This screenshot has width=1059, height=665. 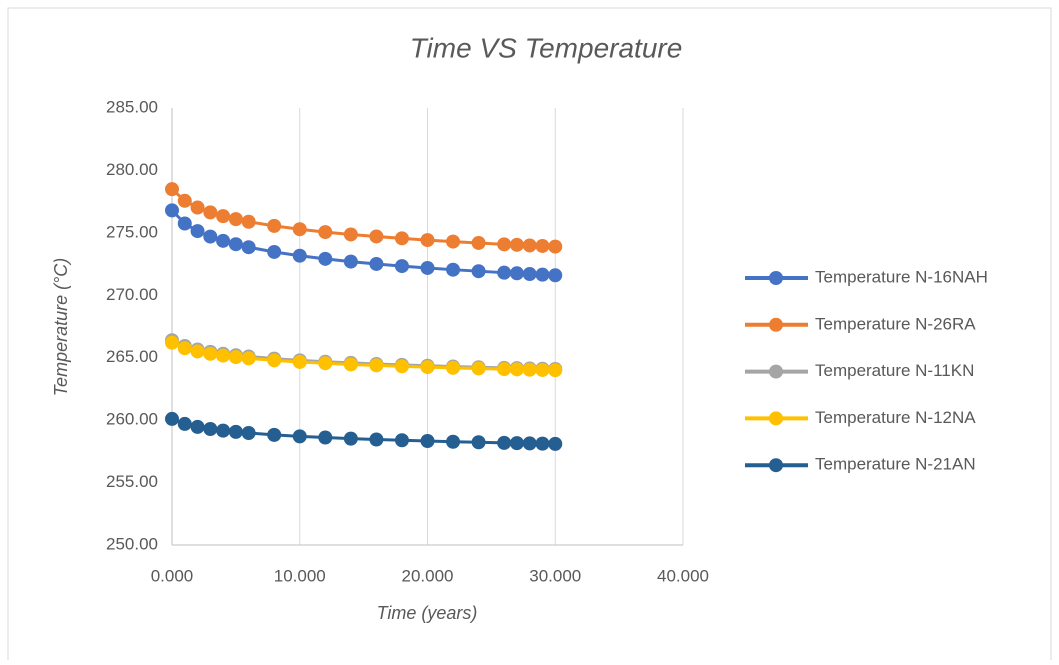 What do you see at coordinates (428, 575) in the screenshot?
I see `x-tick-label: 20.000` at bounding box center [428, 575].